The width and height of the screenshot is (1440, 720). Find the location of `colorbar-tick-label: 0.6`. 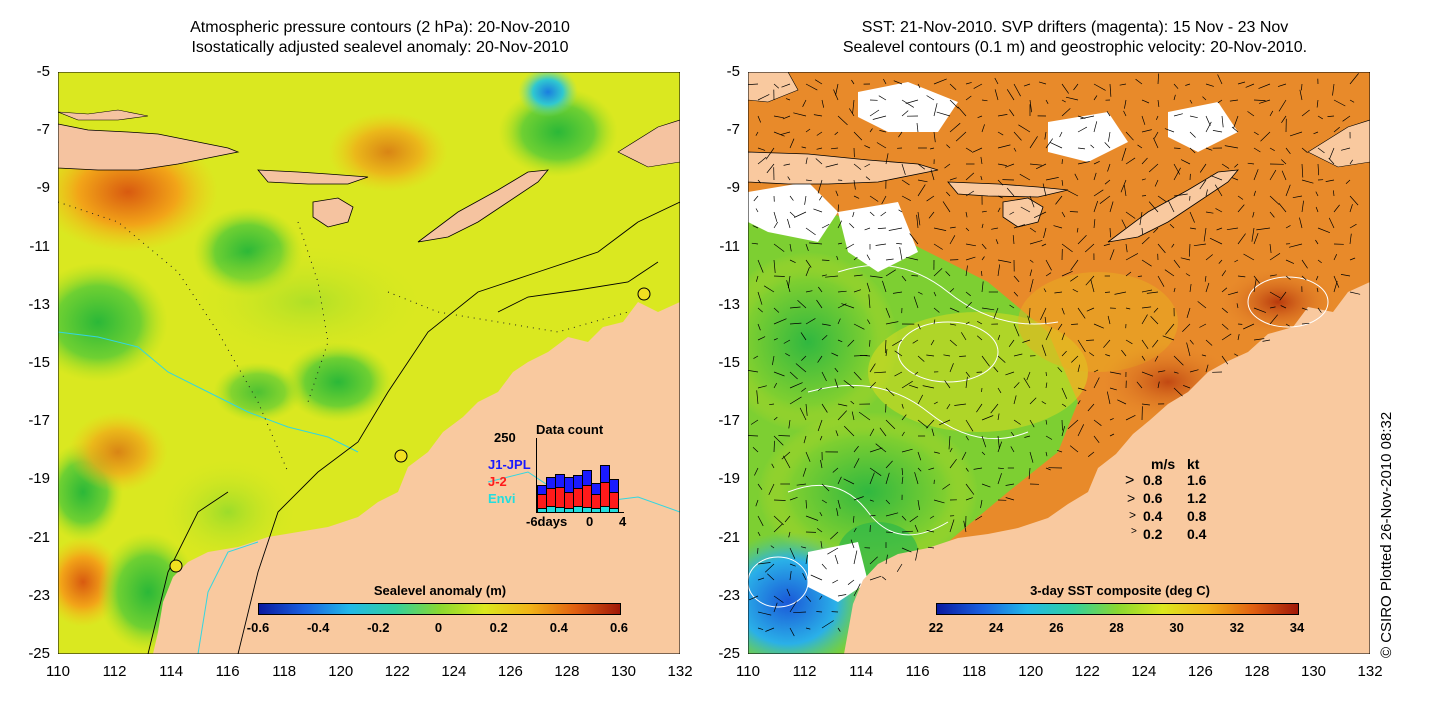

colorbar-tick-label: 0.6 is located at coordinates (619, 627).